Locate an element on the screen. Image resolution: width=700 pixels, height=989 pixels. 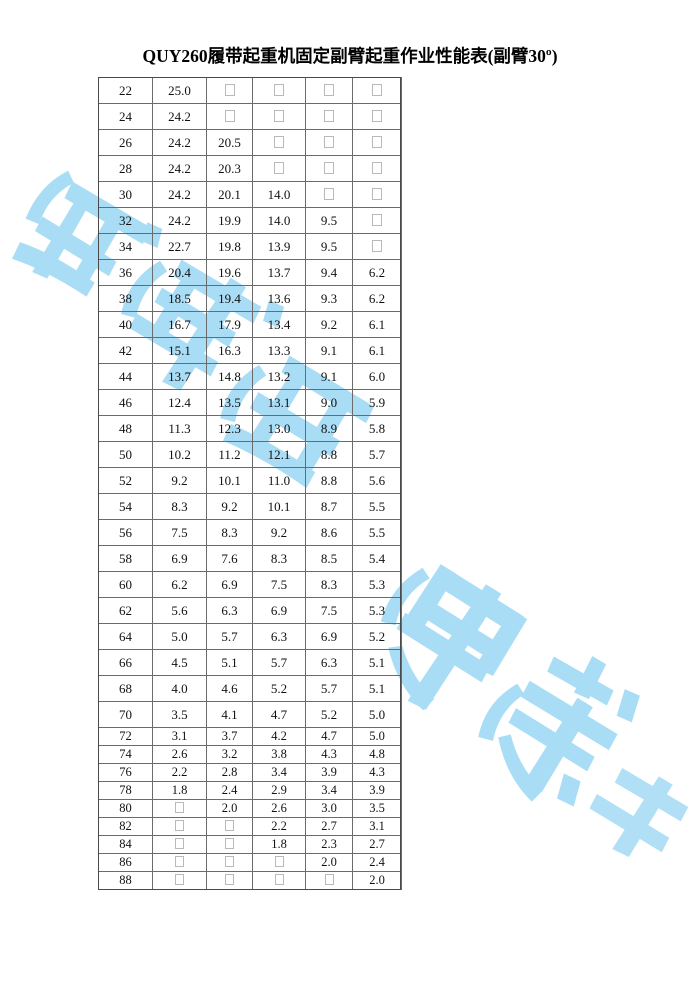
radius-cell: 48 is located at coordinates (125, 428).